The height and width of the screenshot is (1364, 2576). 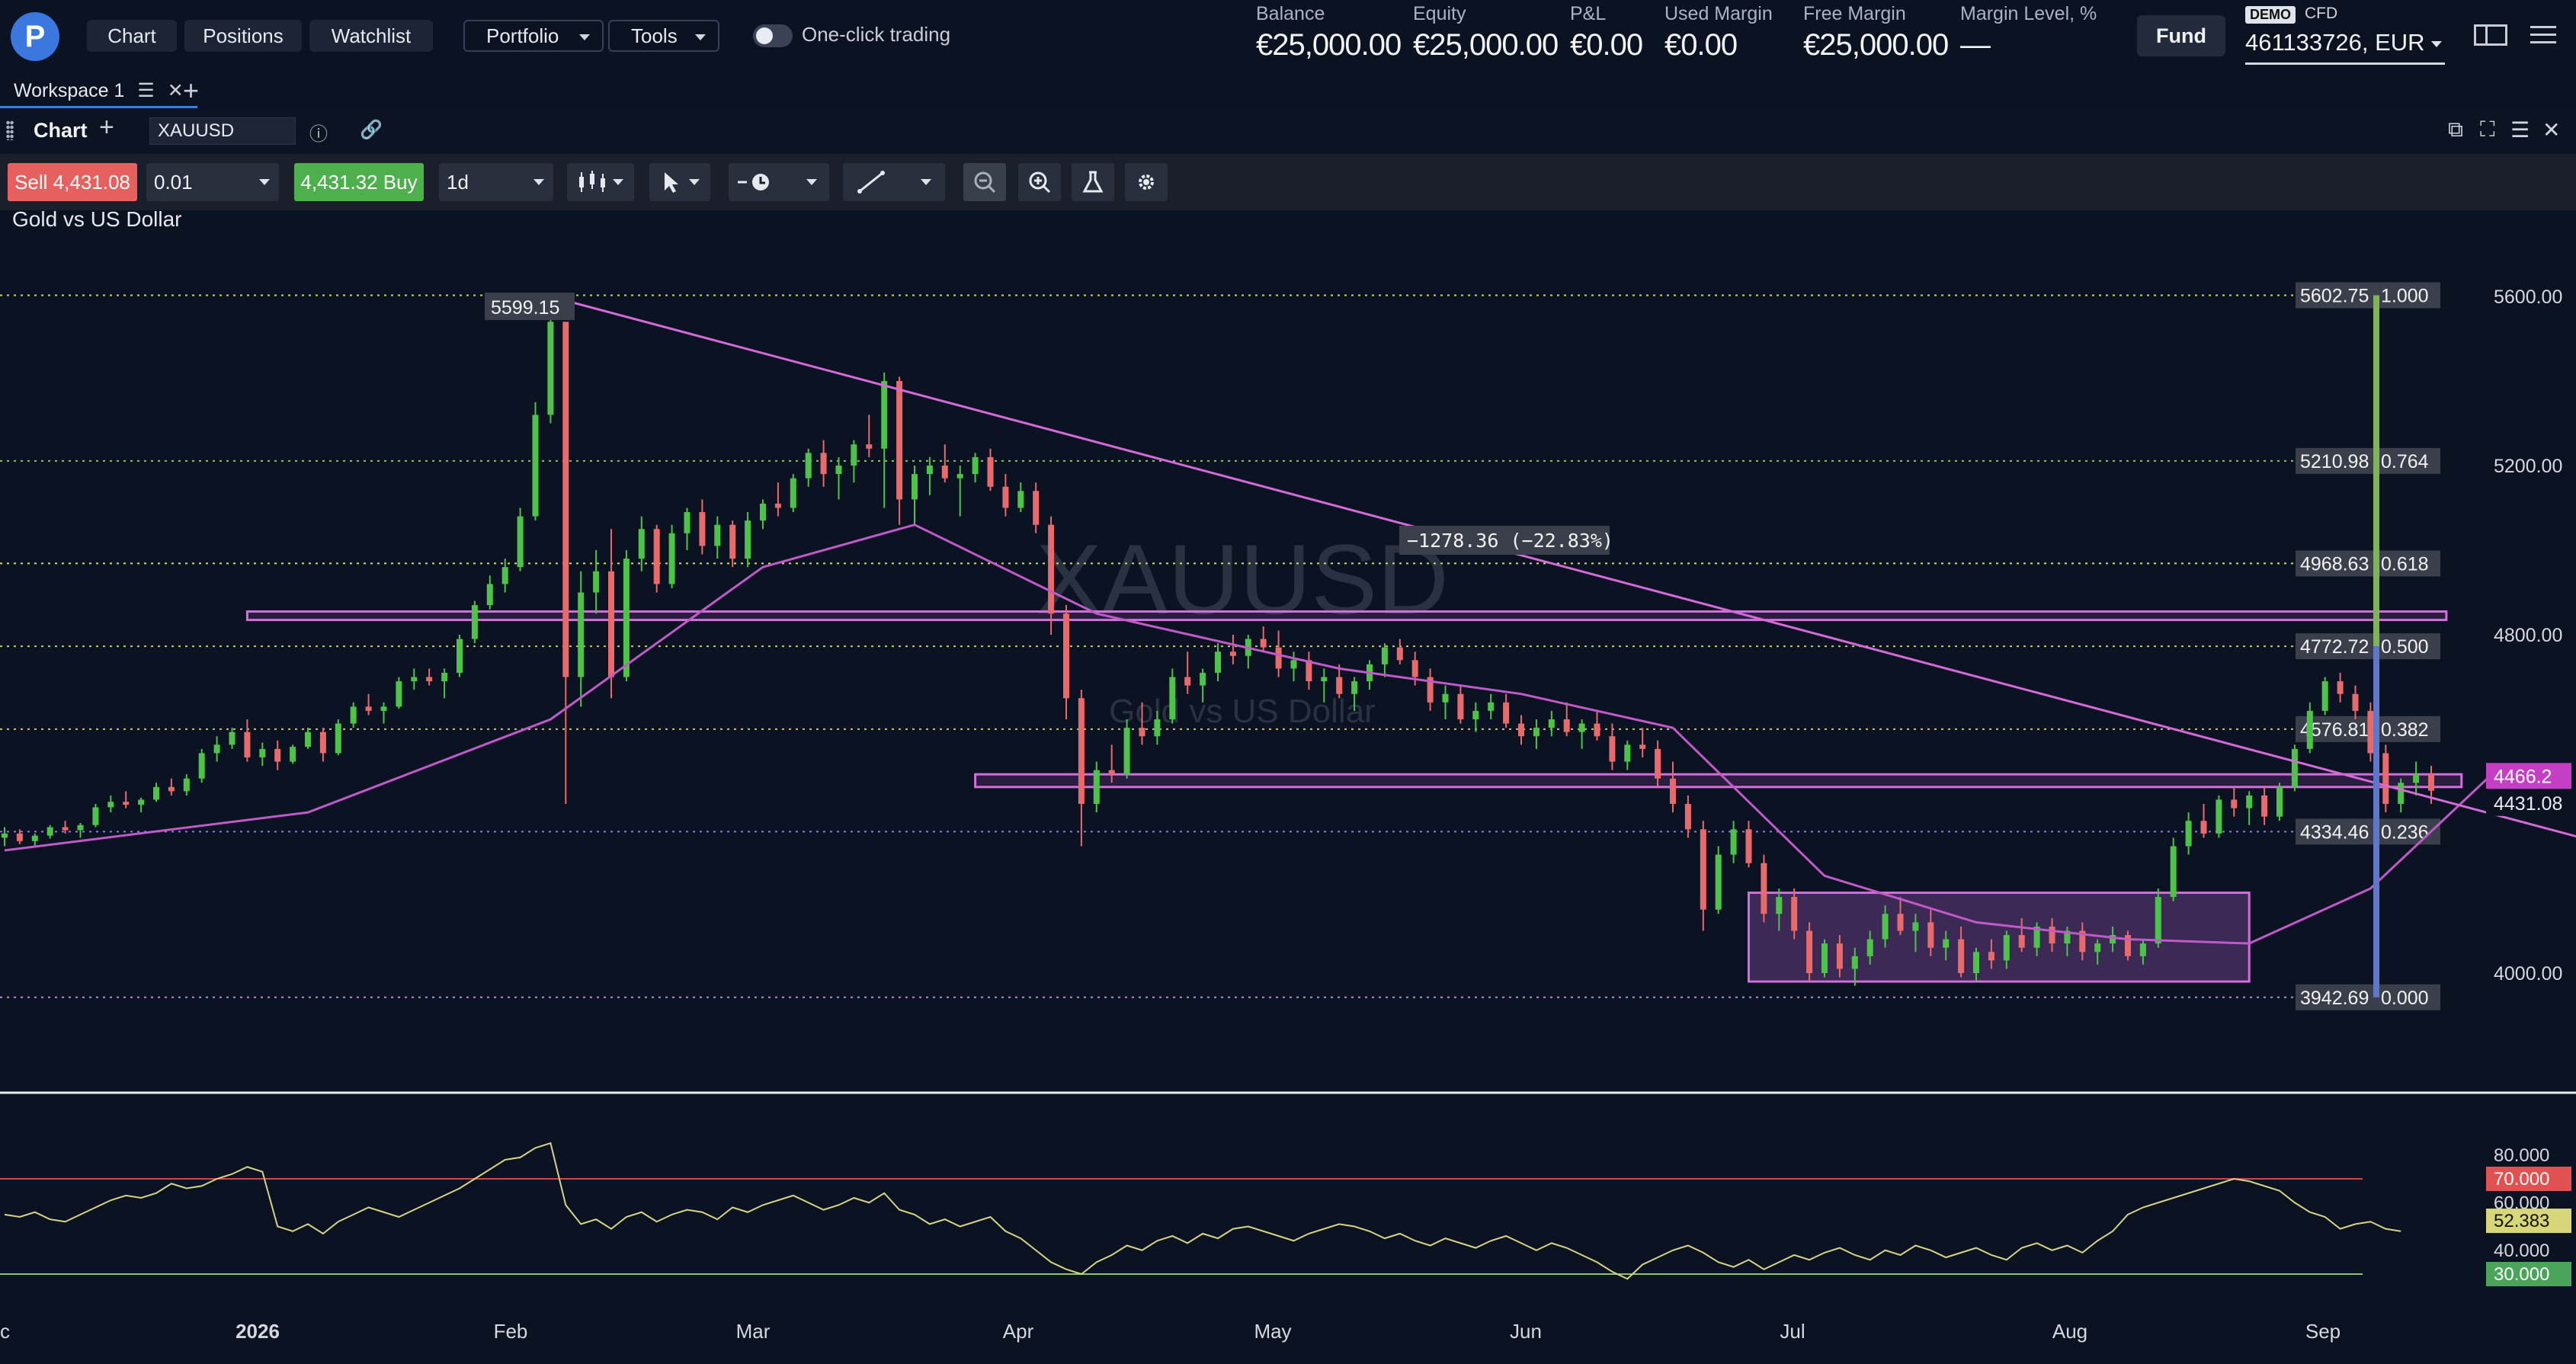 I want to click on popout-icon: ⧉, so click(x=2455, y=129).